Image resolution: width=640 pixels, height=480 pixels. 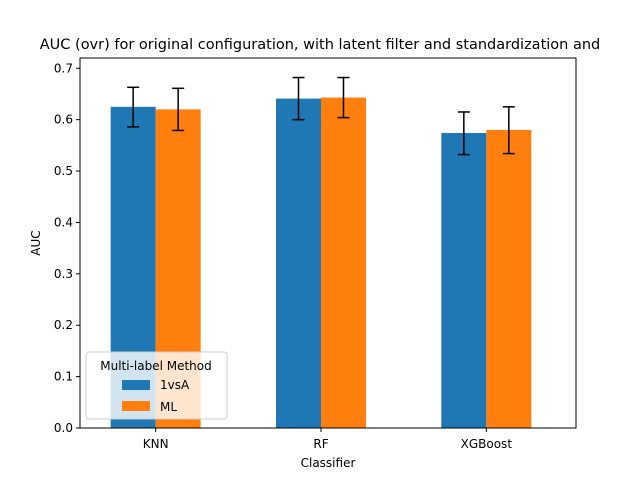 What do you see at coordinates (63, 274) in the screenshot?
I see `y-tick-label: 0.3` at bounding box center [63, 274].